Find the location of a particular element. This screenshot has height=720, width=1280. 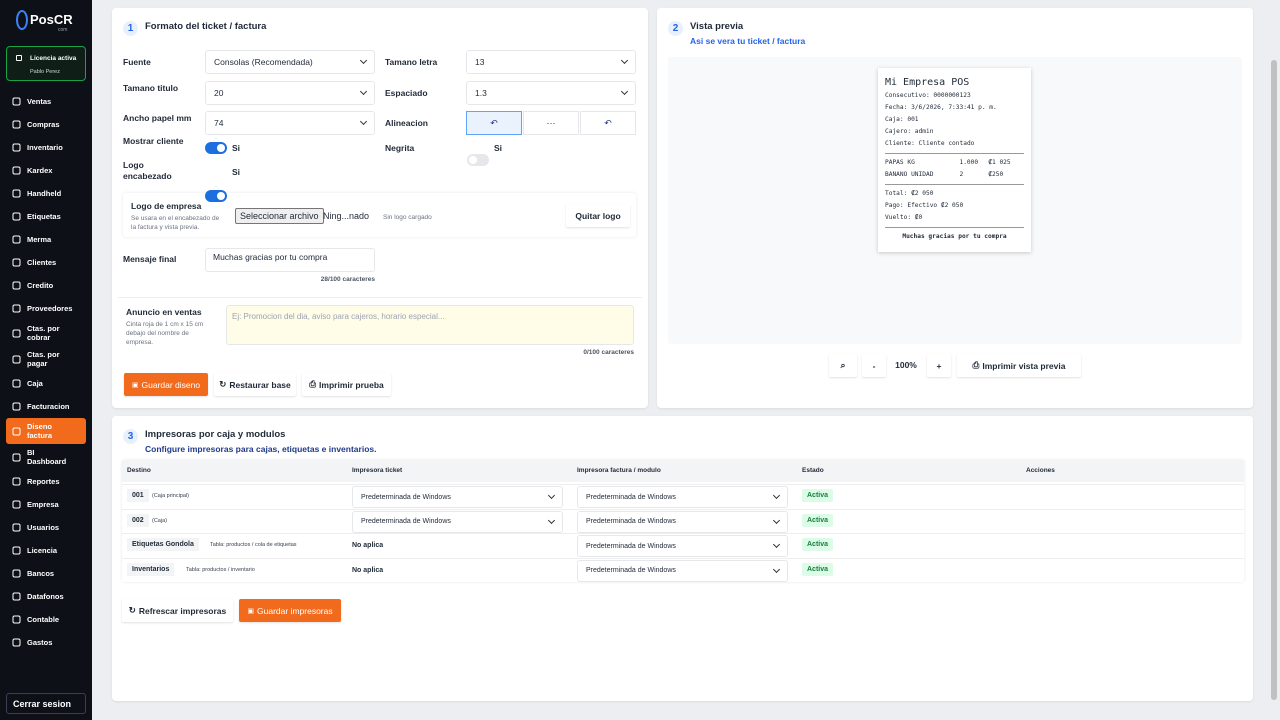

ticket-cell: 2 is located at coordinates (961, 174).